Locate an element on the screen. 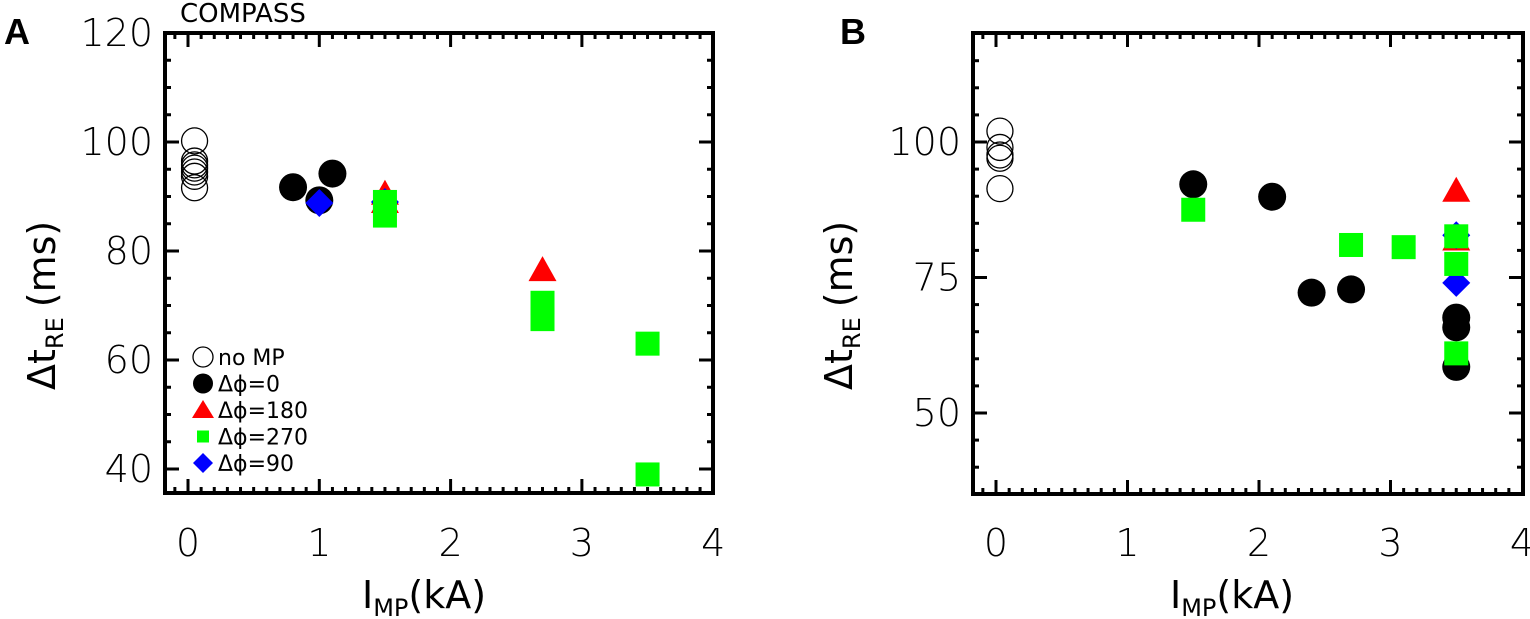 This screenshot has height=619, width=1530. panel-a-title: COMPASS is located at coordinates (243, 14).